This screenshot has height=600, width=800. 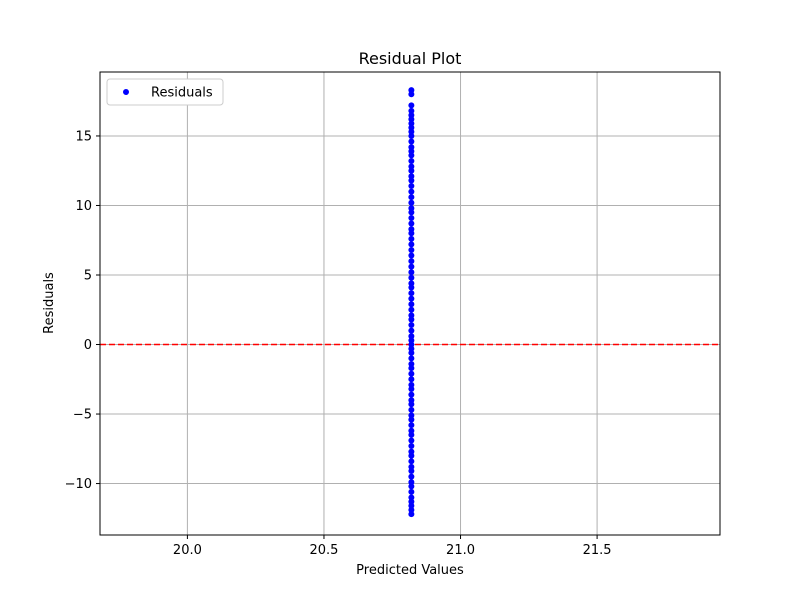 I want to click on y-axis-label: Residuals, so click(x=49, y=303).